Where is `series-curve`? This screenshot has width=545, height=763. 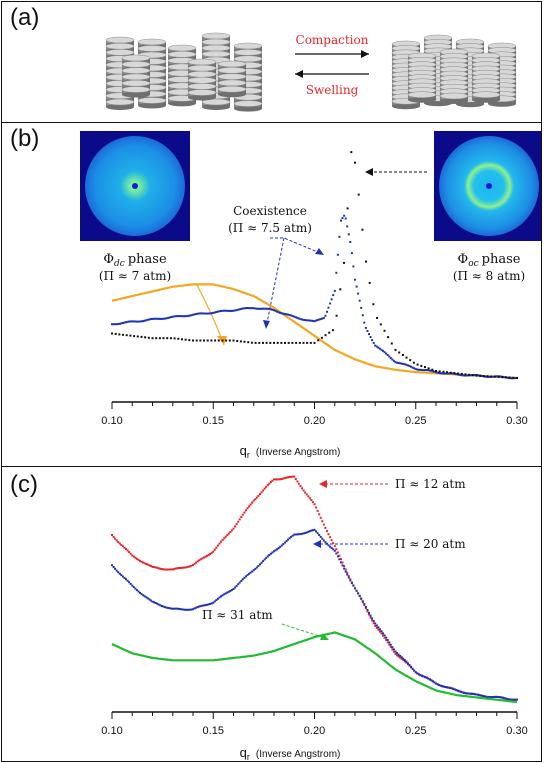 series-curve is located at coordinates (314, 331).